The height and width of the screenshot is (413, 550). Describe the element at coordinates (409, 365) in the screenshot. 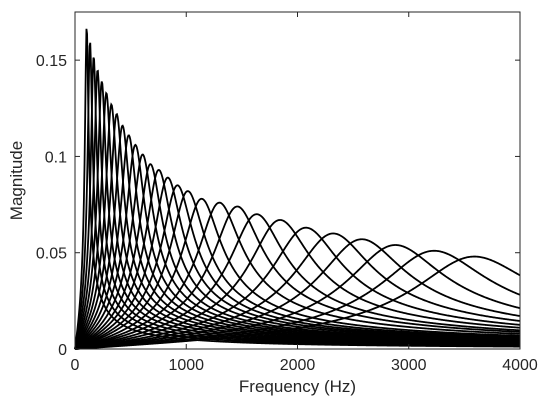

I see `x-tick-label: 3000` at that location.